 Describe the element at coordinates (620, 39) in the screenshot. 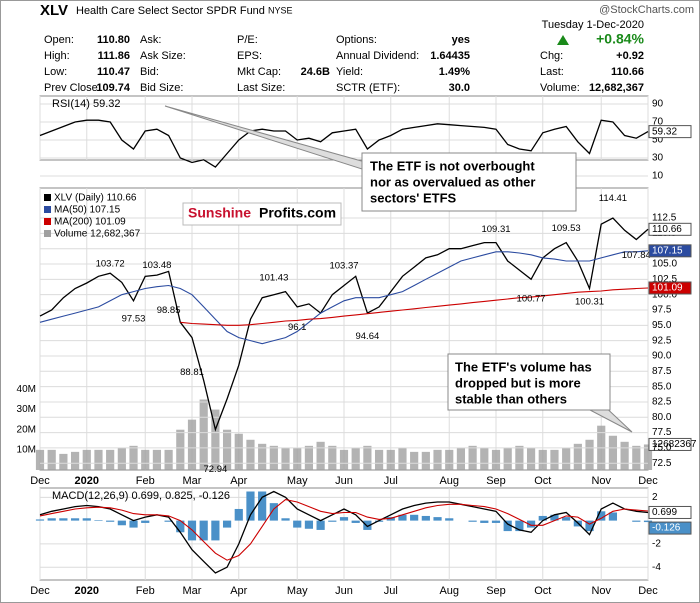

I see `field-value: +0.84%` at that location.